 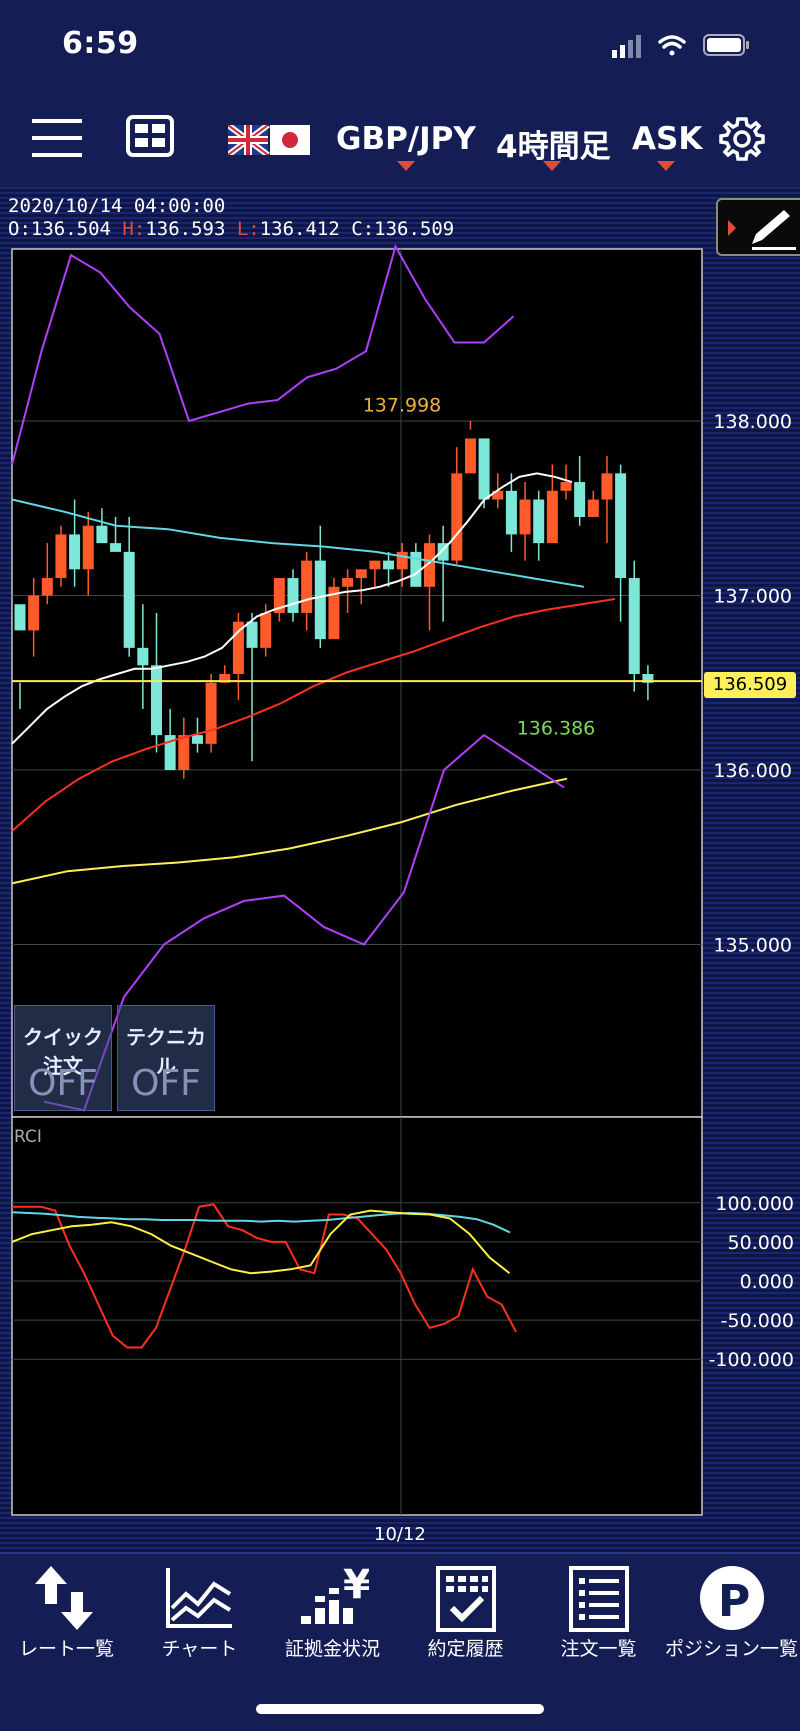 What do you see at coordinates (19, 229) in the screenshot?
I see `ohlc-o-label: O:` at bounding box center [19, 229].